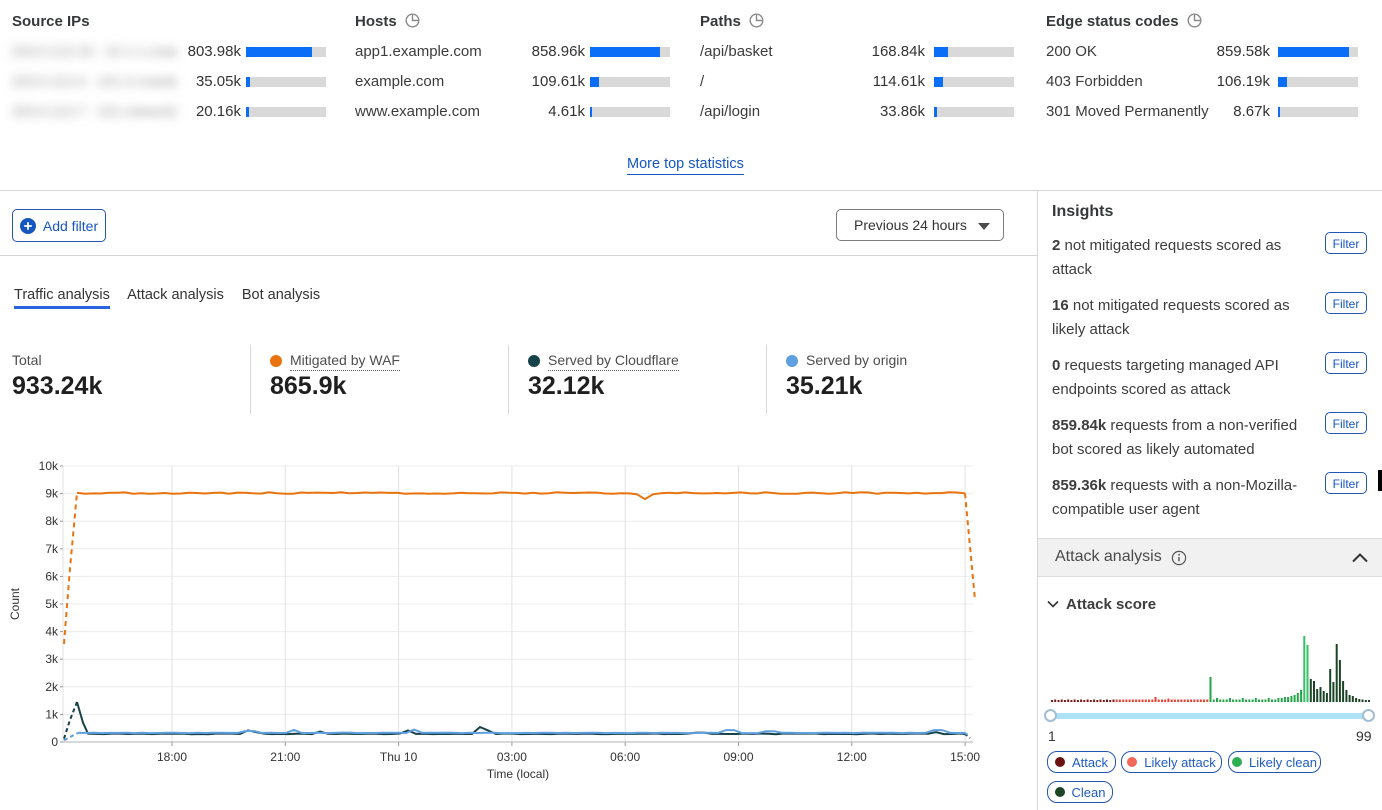  I want to click on svg-text: 8k, so click(52, 521).